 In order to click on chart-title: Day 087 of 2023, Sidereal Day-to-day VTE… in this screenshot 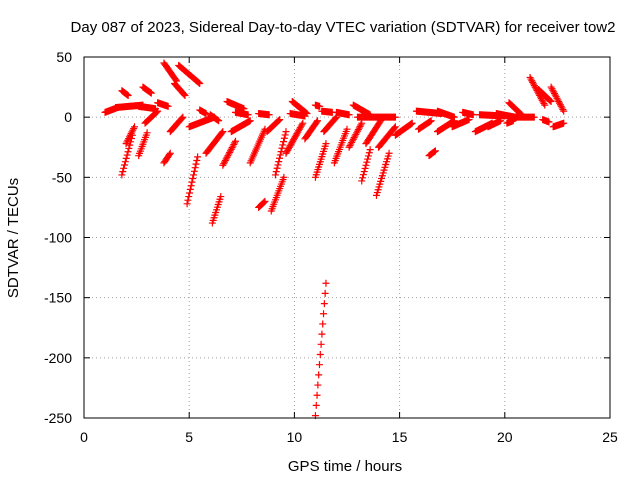, I will do `click(343, 27)`.